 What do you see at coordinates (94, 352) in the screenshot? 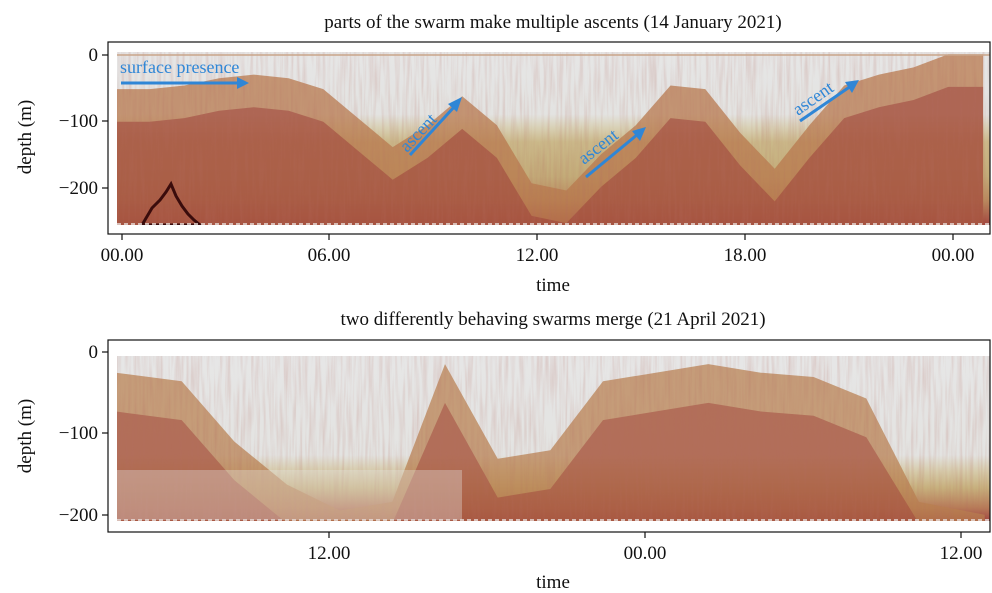
I see `panel-2-ytick-label-0: 0` at bounding box center [94, 352].